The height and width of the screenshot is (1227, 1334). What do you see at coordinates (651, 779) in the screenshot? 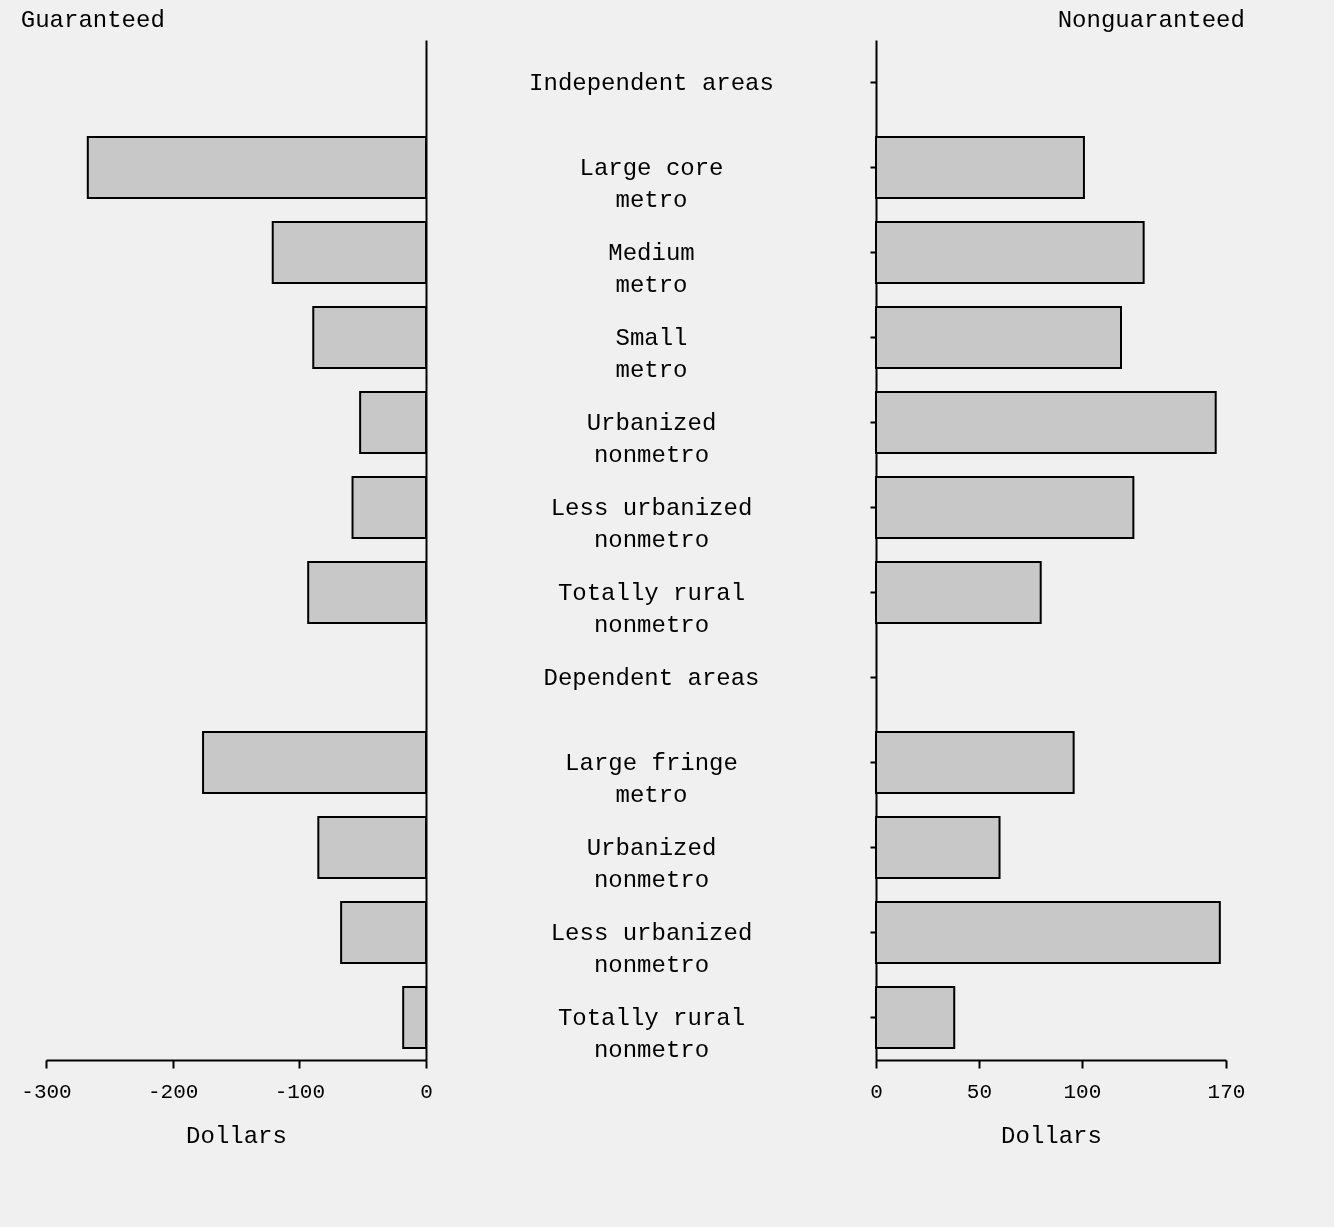
I see `y-tick-label: Large fringe metro` at bounding box center [651, 779].